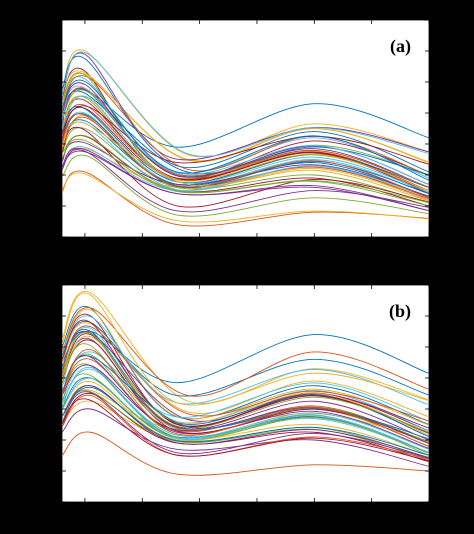  I want to click on panel-label: (b), so click(400, 311).